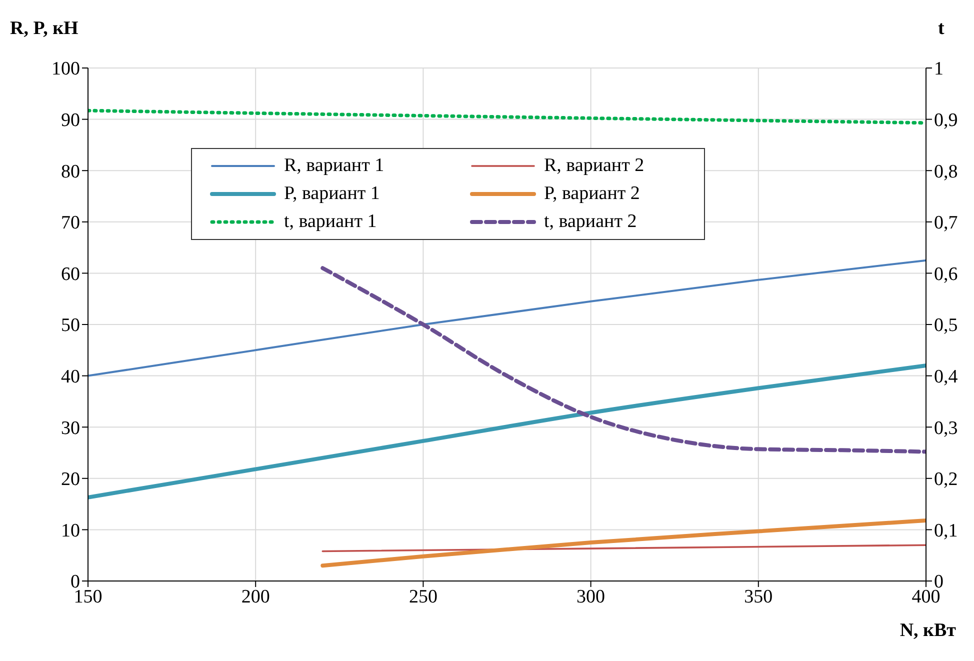  Describe the element at coordinates (758, 597) in the screenshot. I see `x-tick-label: 350` at that location.